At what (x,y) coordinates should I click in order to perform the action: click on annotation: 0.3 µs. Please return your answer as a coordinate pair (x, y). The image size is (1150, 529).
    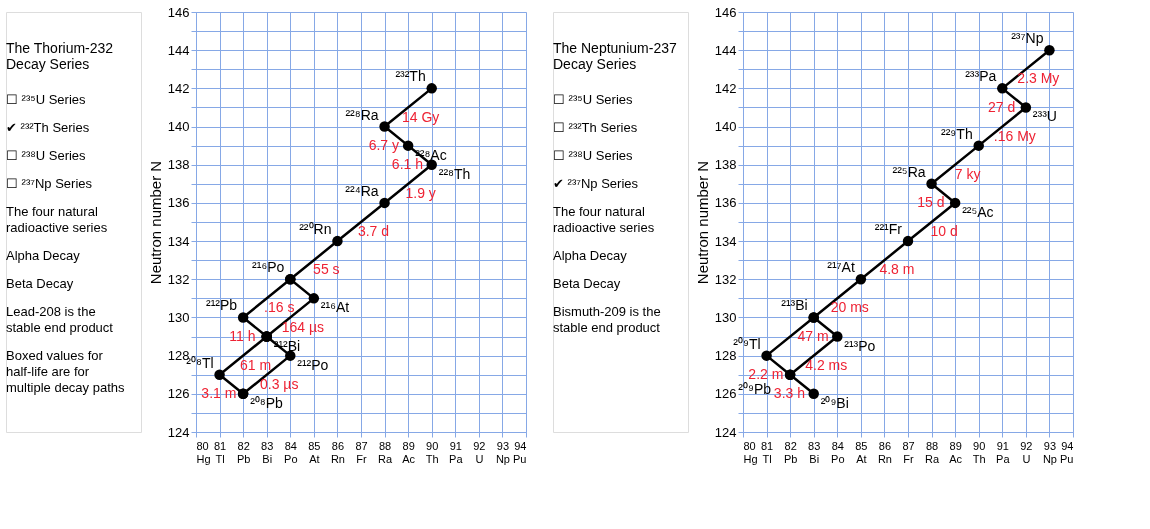
    Looking at the image, I should click on (279, 383).